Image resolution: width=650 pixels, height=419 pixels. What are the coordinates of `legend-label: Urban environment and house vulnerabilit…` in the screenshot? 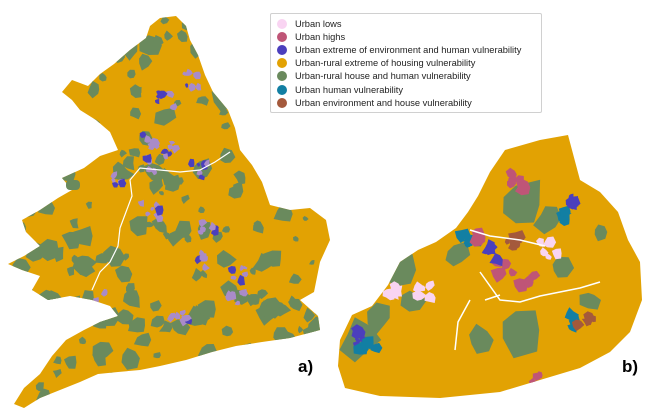 It's located at (383, 102).